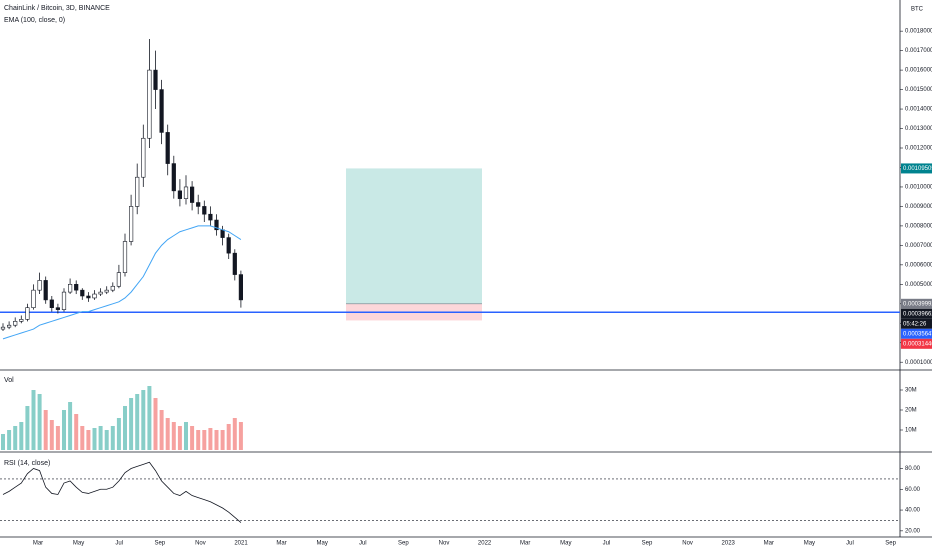 This screenshot has width=932, height=550. I want to click on y-tick-label: 10M, so click(911, 431).